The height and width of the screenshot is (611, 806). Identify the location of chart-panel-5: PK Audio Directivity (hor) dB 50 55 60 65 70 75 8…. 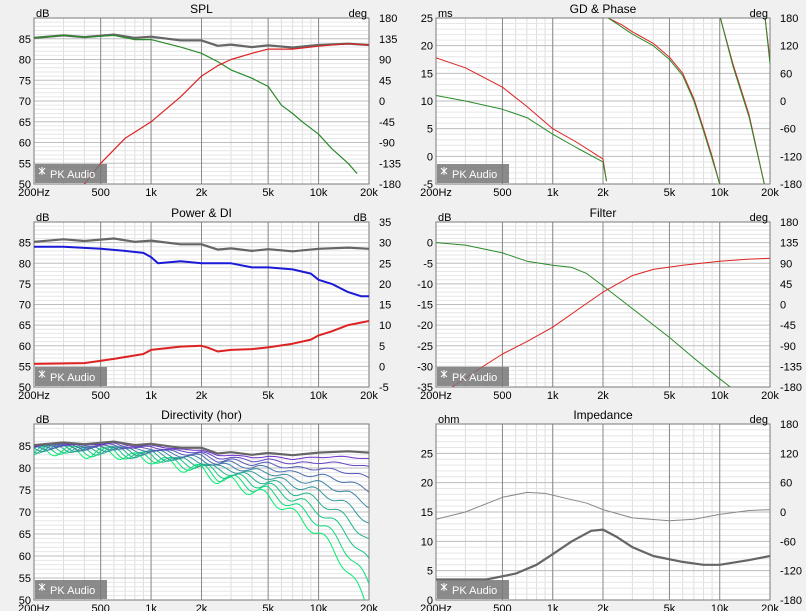
(198, 509).